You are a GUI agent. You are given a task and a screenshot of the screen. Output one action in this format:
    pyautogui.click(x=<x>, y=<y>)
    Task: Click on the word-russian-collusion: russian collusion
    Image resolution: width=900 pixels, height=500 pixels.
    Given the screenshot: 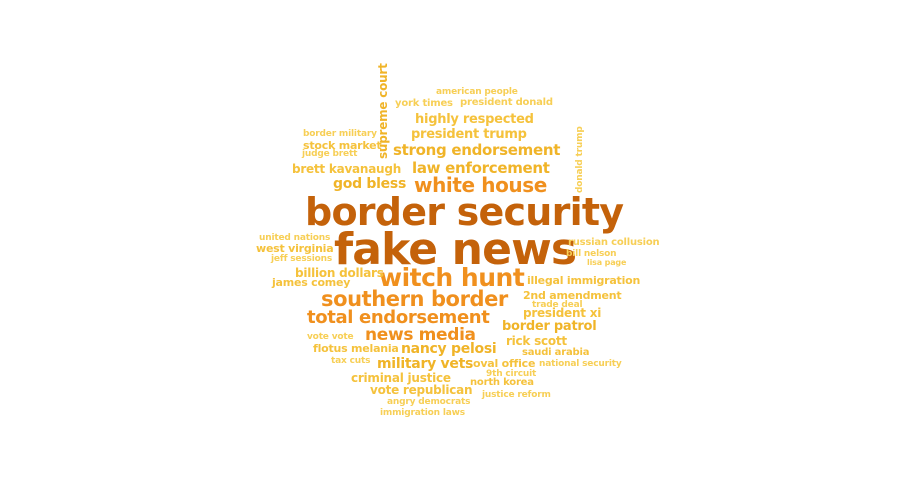 What is the action you would take?
    pyautogui.click(x=614, y=242)
    